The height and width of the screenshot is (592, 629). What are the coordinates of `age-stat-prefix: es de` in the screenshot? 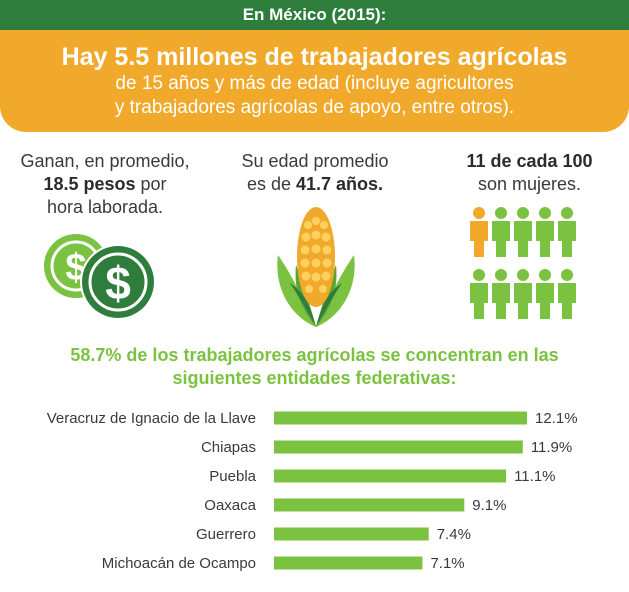 It's located at (271, 184).